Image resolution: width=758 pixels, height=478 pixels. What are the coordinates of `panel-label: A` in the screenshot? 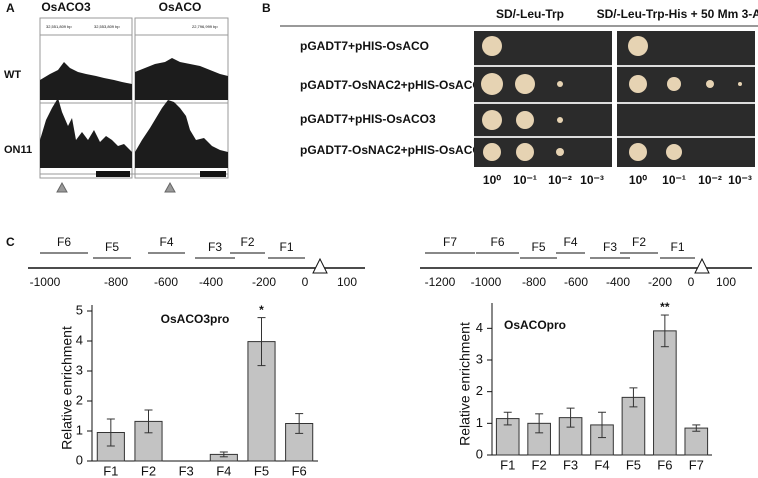 It's located at (10, 8).